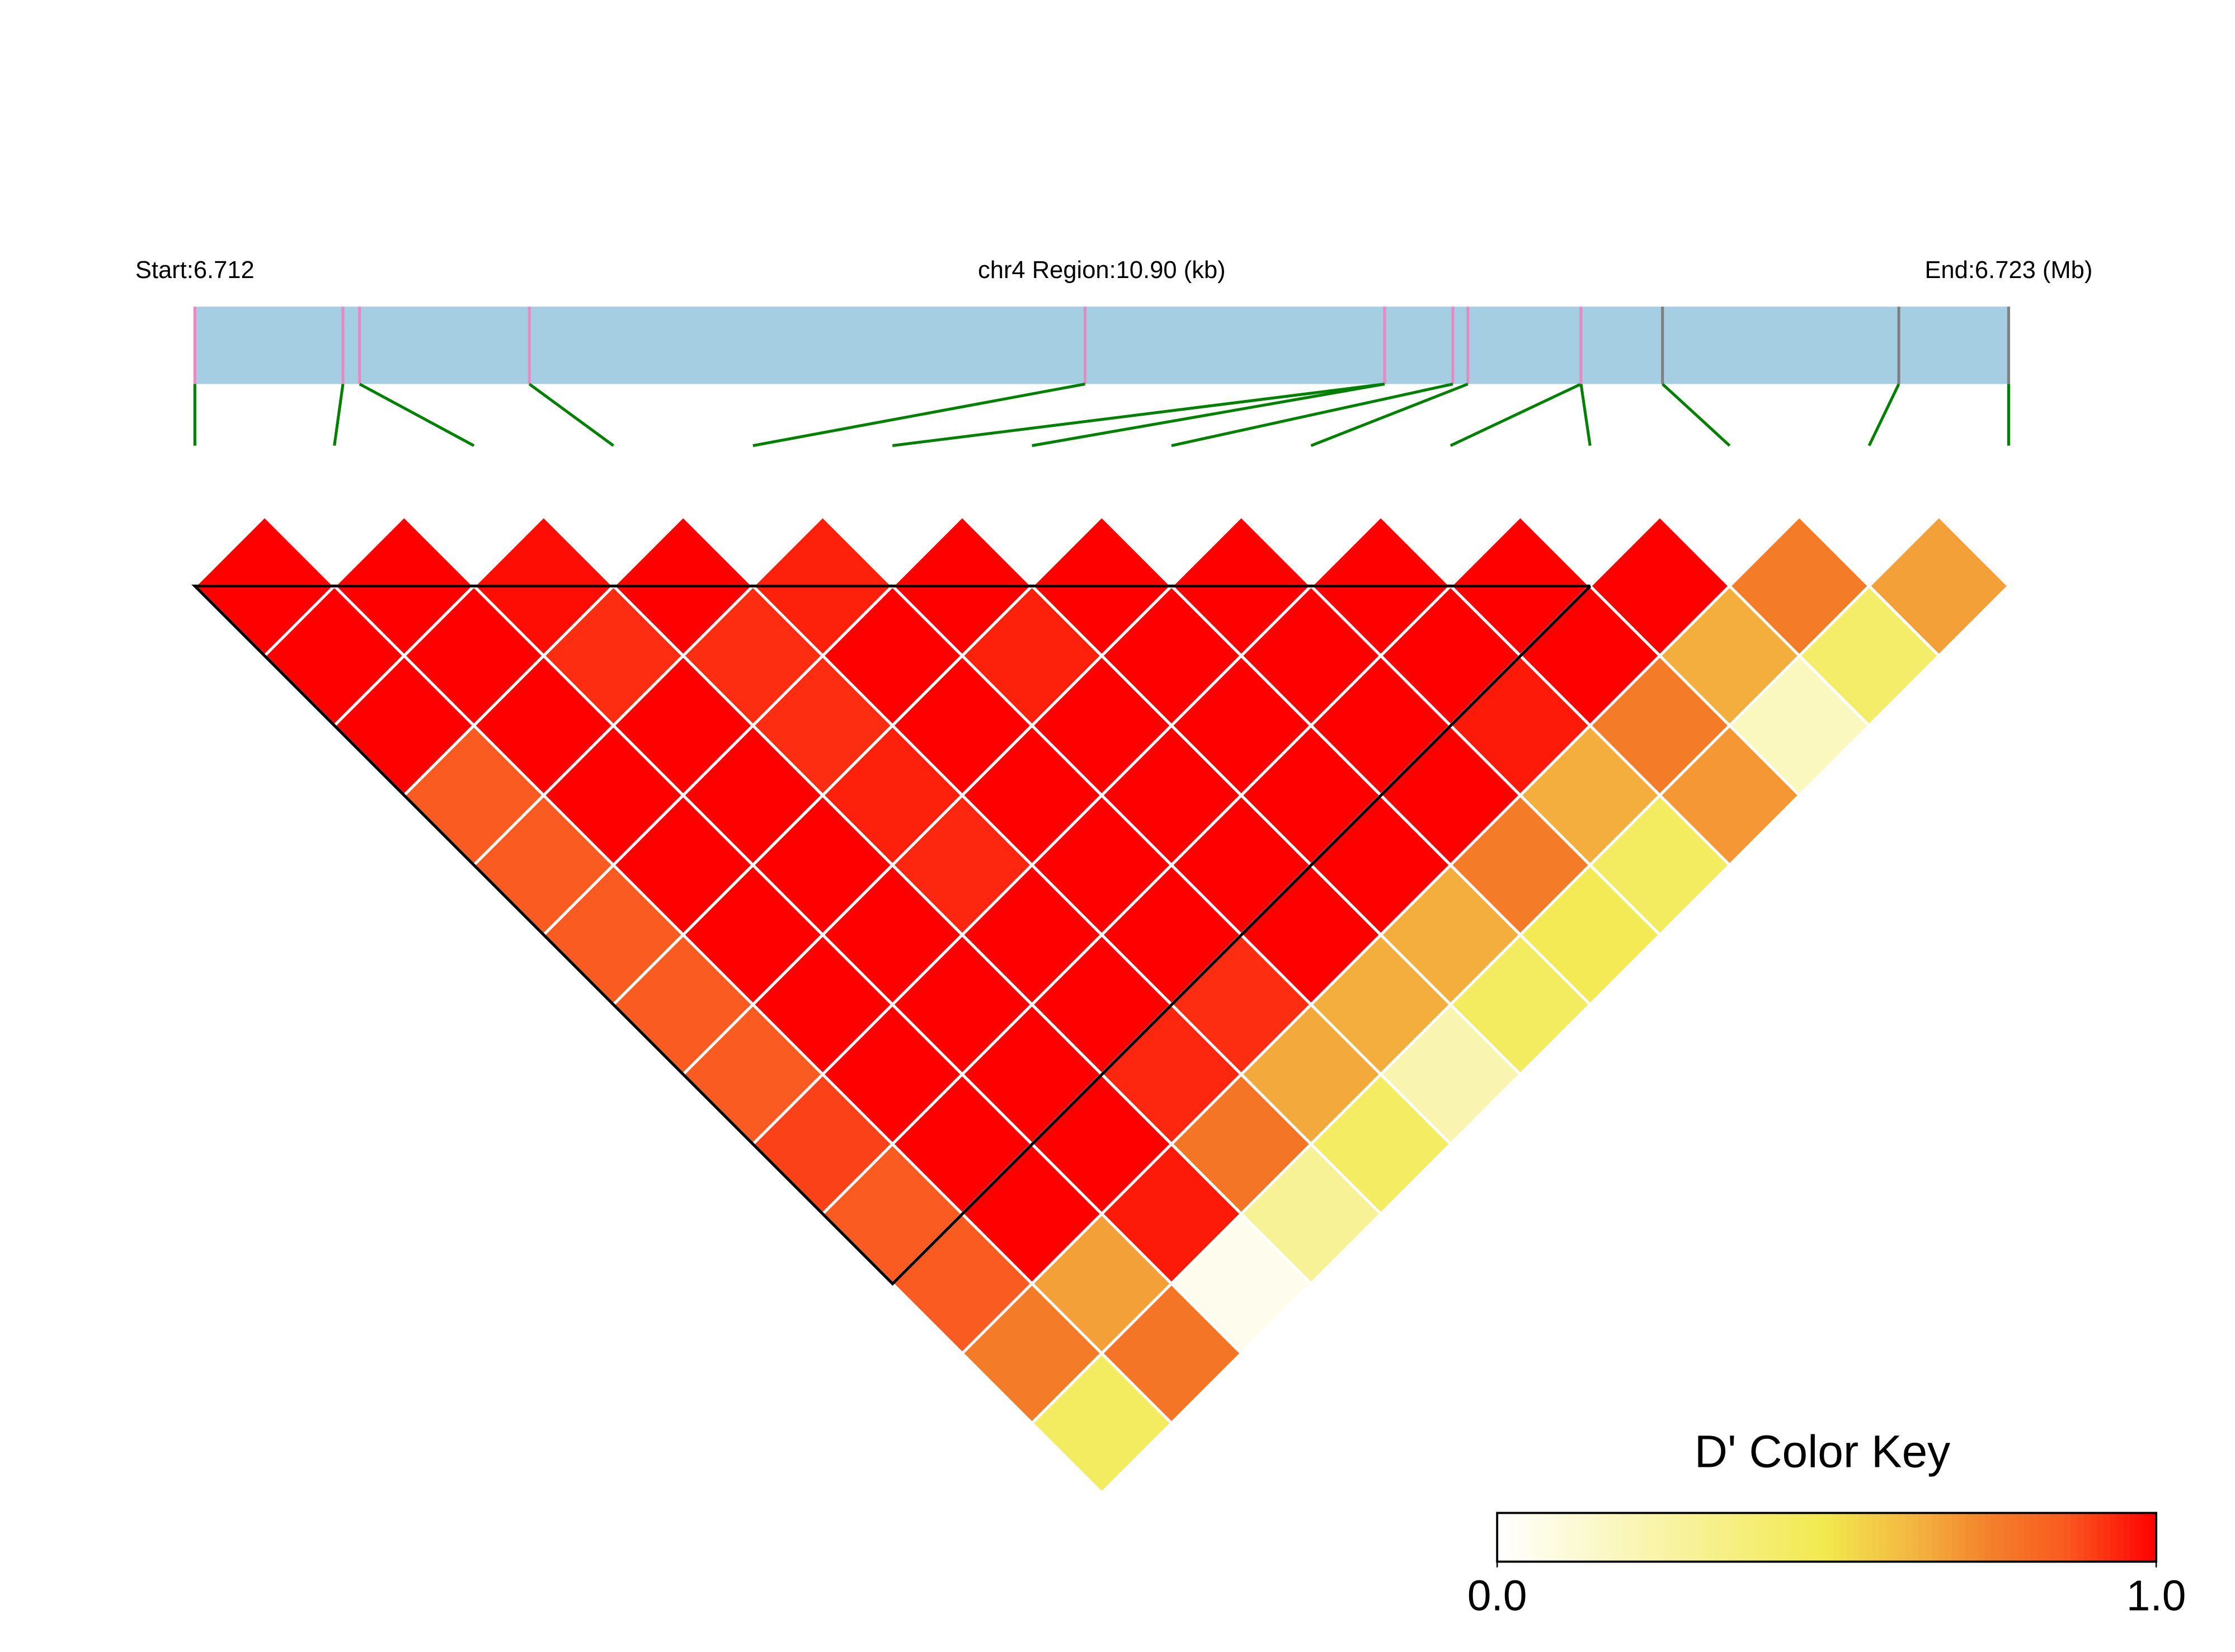 The width and height of the screenshot is (2235, 1652). I want to click on legend-title: D' Color Key, so click(1822, 1452).